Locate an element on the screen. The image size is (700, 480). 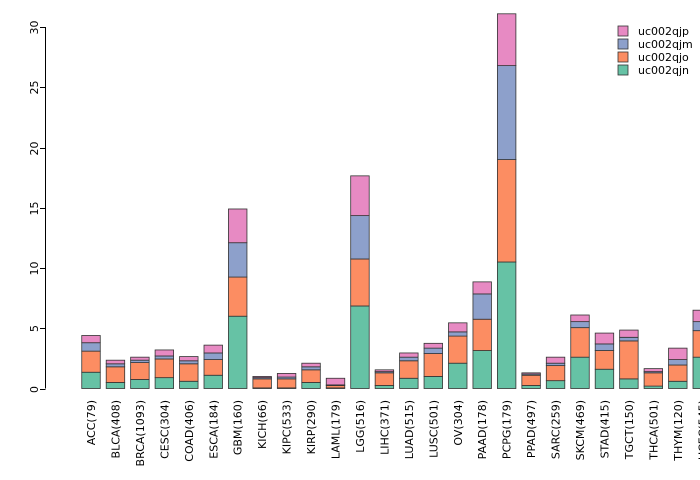
y-tick-label: 15 is located at coordinates (34, 209).